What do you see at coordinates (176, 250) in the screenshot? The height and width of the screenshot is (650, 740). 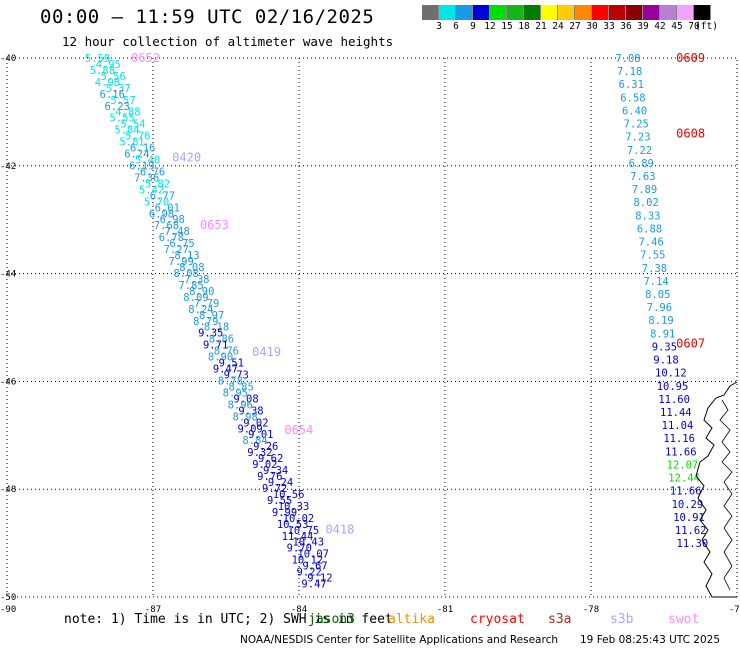 I see `wave-height-value: 7.27` at bounding box center [176, 250].